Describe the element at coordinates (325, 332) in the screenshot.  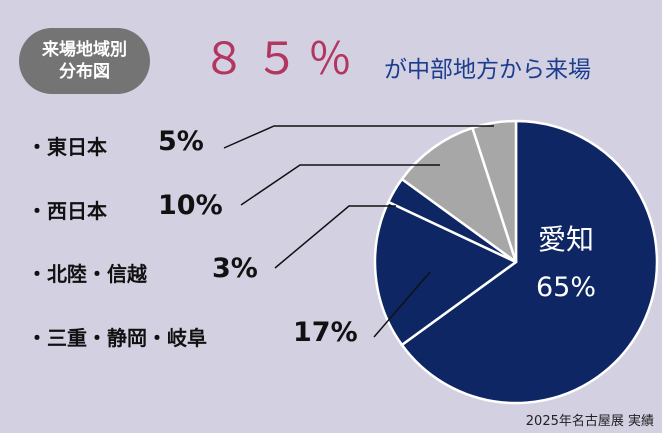
I see `label-percent: 17%` at that location.